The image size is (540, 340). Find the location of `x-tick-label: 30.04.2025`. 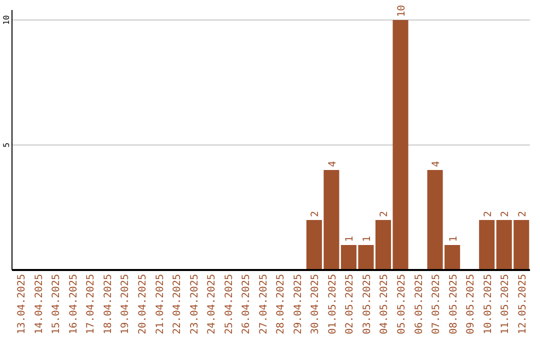

x-tick-label: 30.04.2025 is located at coordinates (316, 304).